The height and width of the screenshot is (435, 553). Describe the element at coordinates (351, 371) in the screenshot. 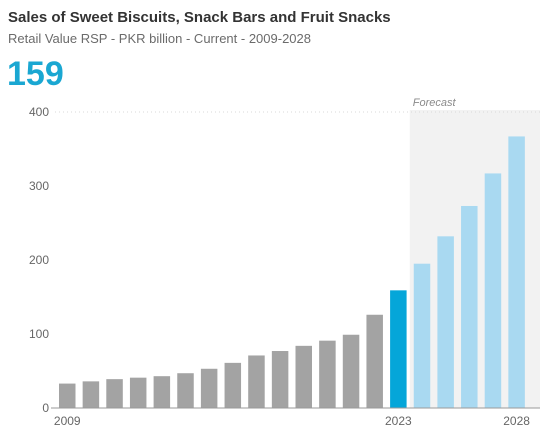

I see `bar-2021` at that location.